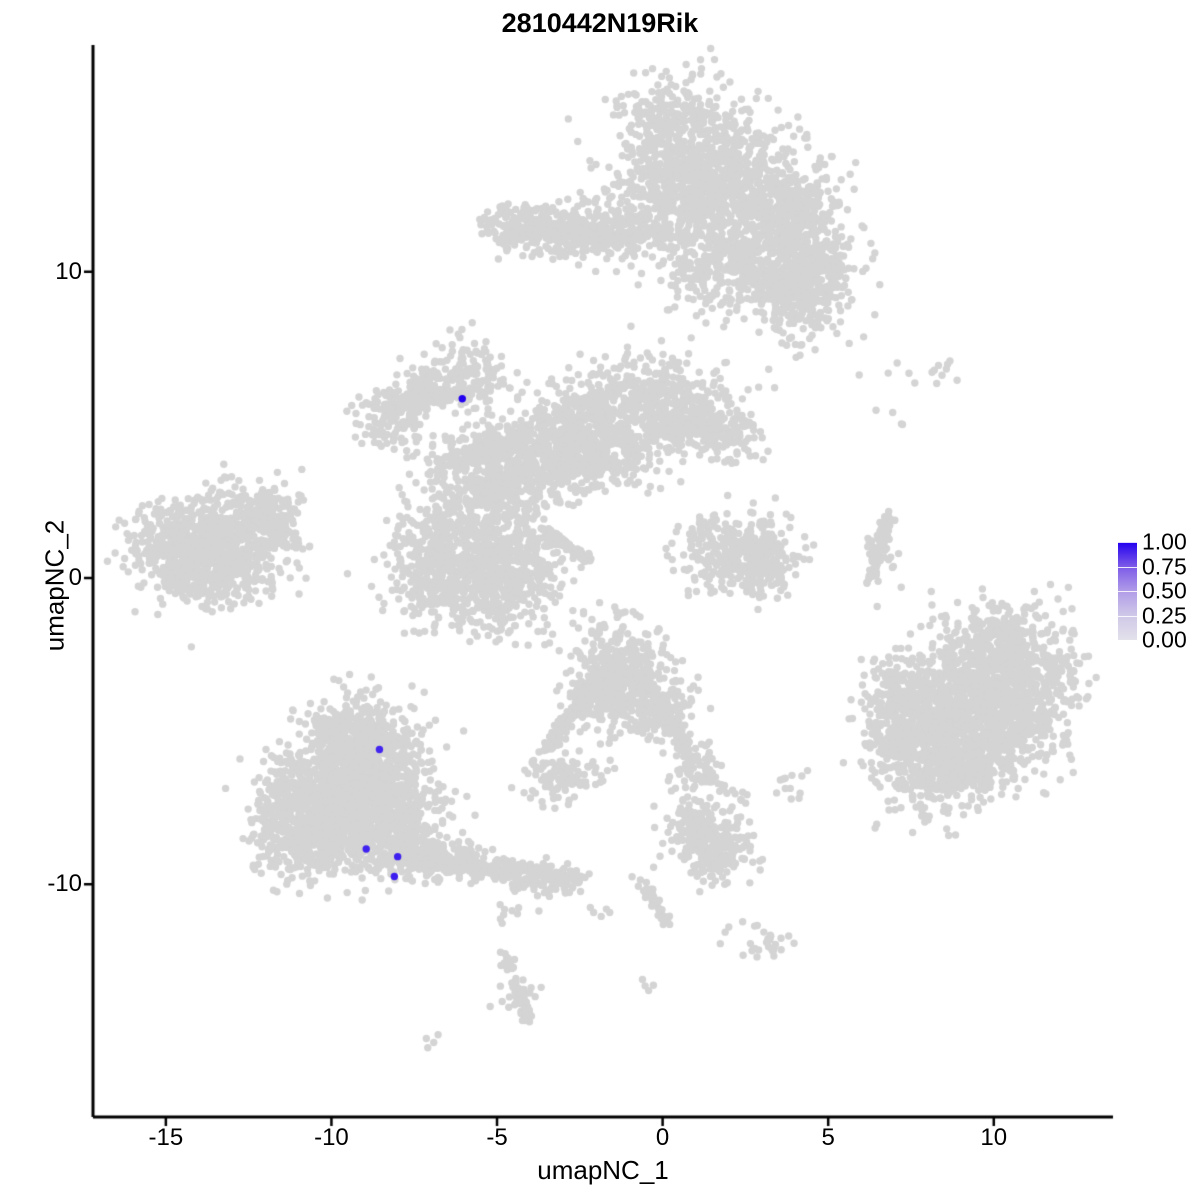 The height and width of the screenshot is (1200, 1200). What do you see at coordinates (331, 1137) in the screenshot?
I see `x-tick-label: -10` at bounding box center [331, 1137].